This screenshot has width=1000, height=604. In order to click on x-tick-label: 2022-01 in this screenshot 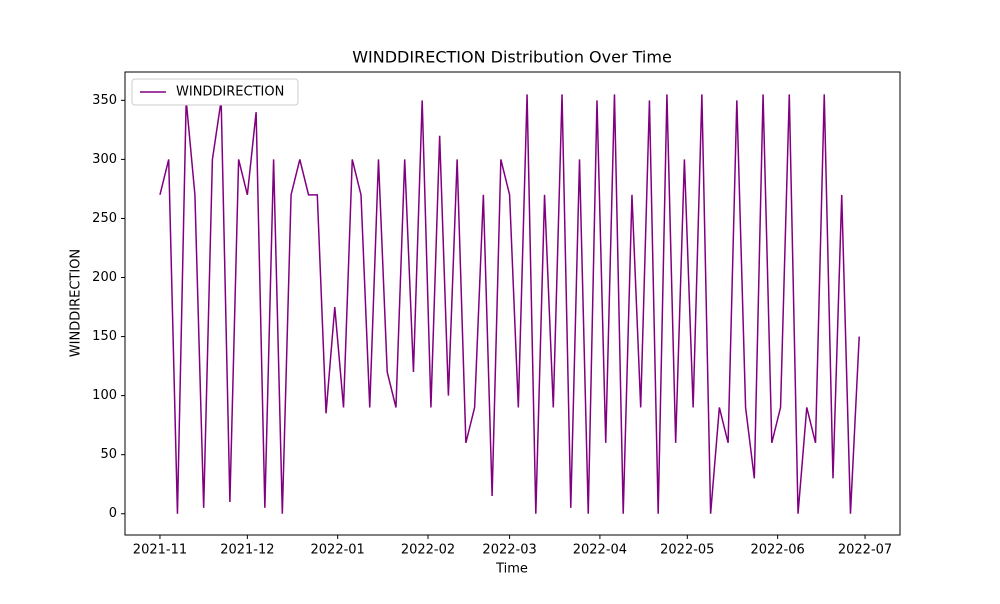, I will do `click(338, 550)`.